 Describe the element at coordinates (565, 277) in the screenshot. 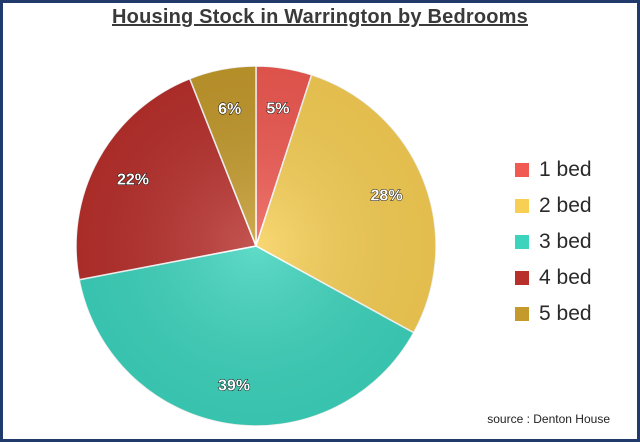

I see `legend-label-4-bed: 4 bed` at that location.